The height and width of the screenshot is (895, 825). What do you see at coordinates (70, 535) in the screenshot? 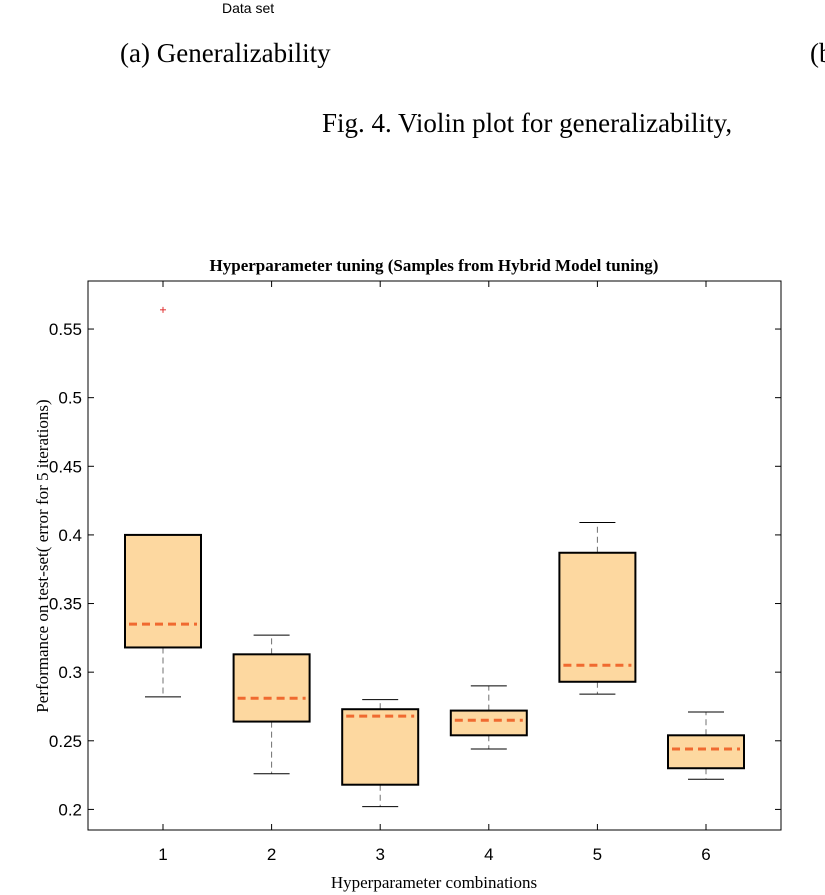
I see `y-tick-label: 0.4` at bounding box center [70, 535].